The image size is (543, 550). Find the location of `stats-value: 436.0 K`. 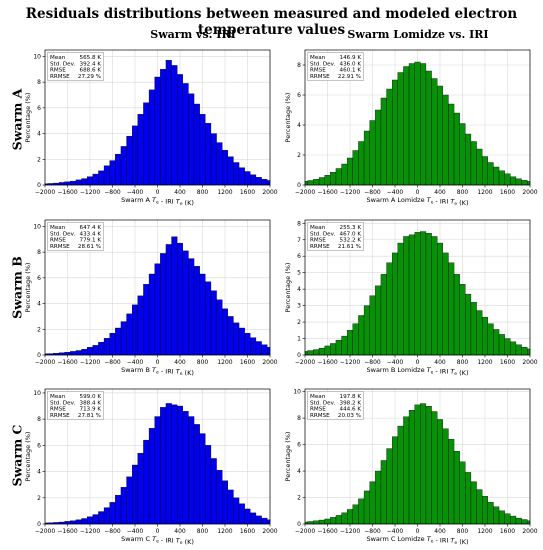

stats-value: 436.0 K is located at coordinates (351, 64).